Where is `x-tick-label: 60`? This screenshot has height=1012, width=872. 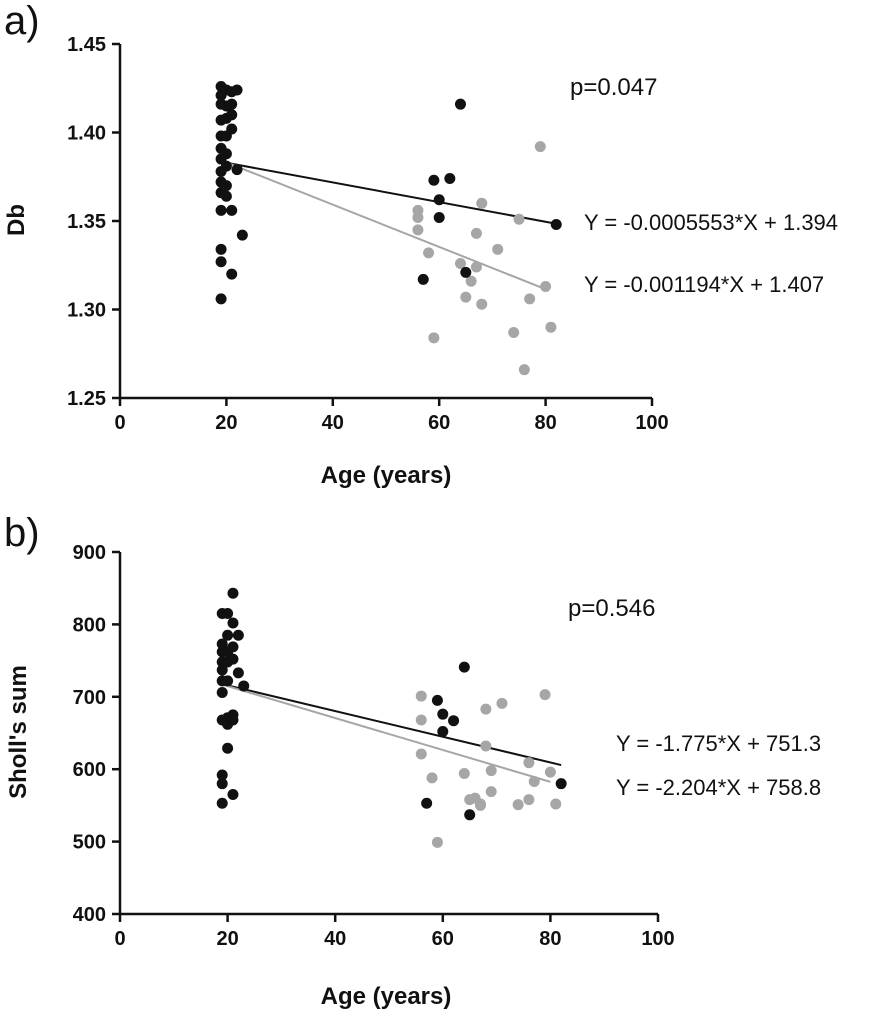
x-tick-label: 60 is located at coordinates (439, 423).